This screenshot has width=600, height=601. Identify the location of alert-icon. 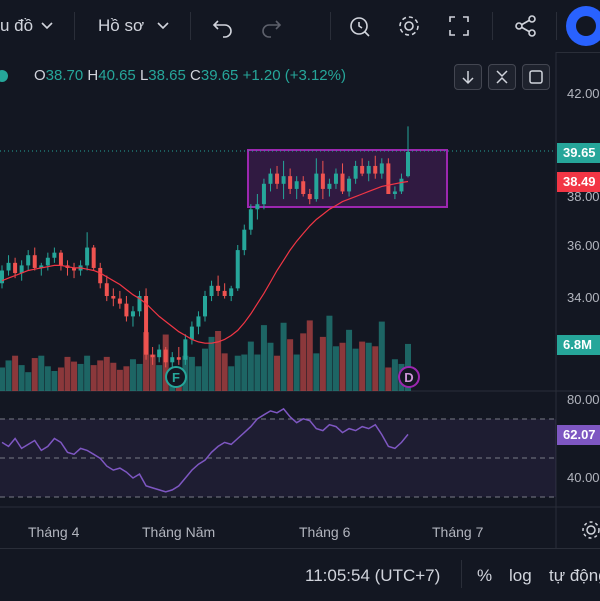
(360, 26).